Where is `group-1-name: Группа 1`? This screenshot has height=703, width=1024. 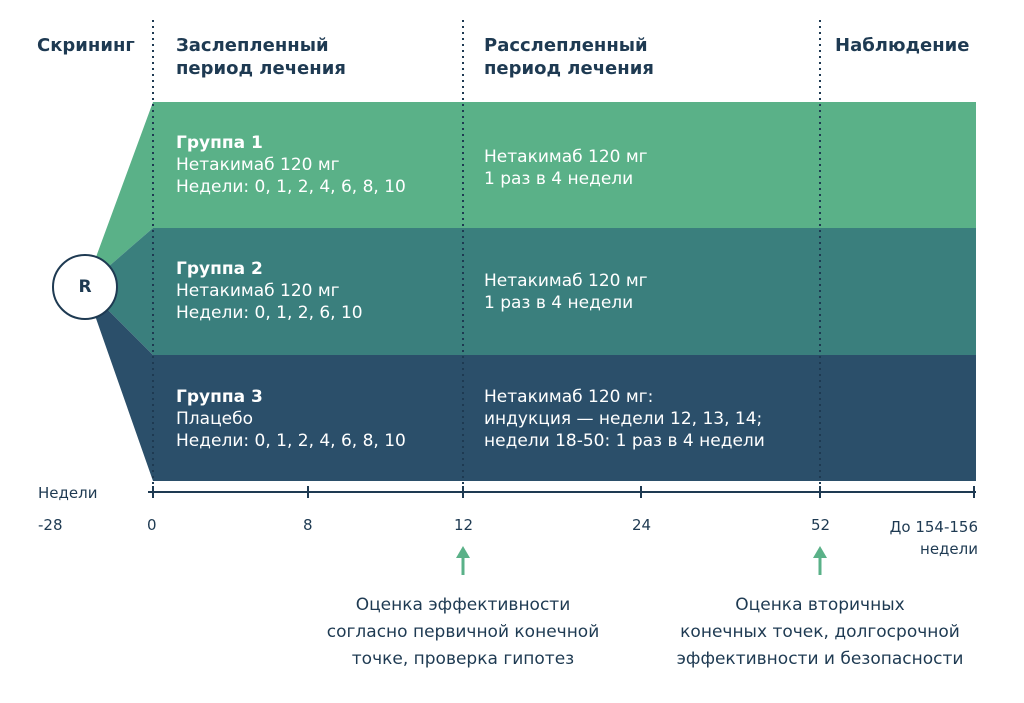
group-1-name: Группа 1 is located at coordinates (219, 143).